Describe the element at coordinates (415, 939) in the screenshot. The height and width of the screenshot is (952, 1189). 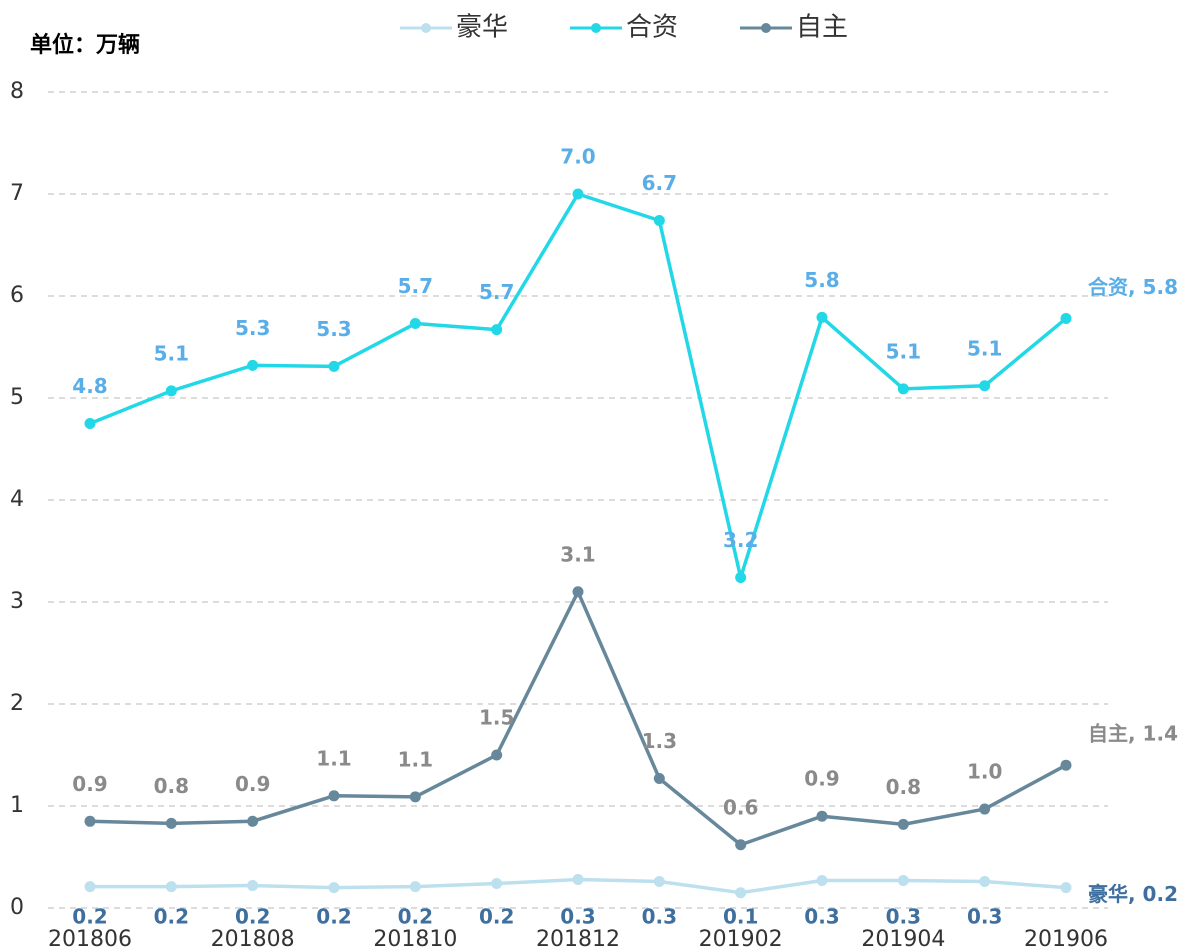
I see `x-tick-label: 201810` at that location.